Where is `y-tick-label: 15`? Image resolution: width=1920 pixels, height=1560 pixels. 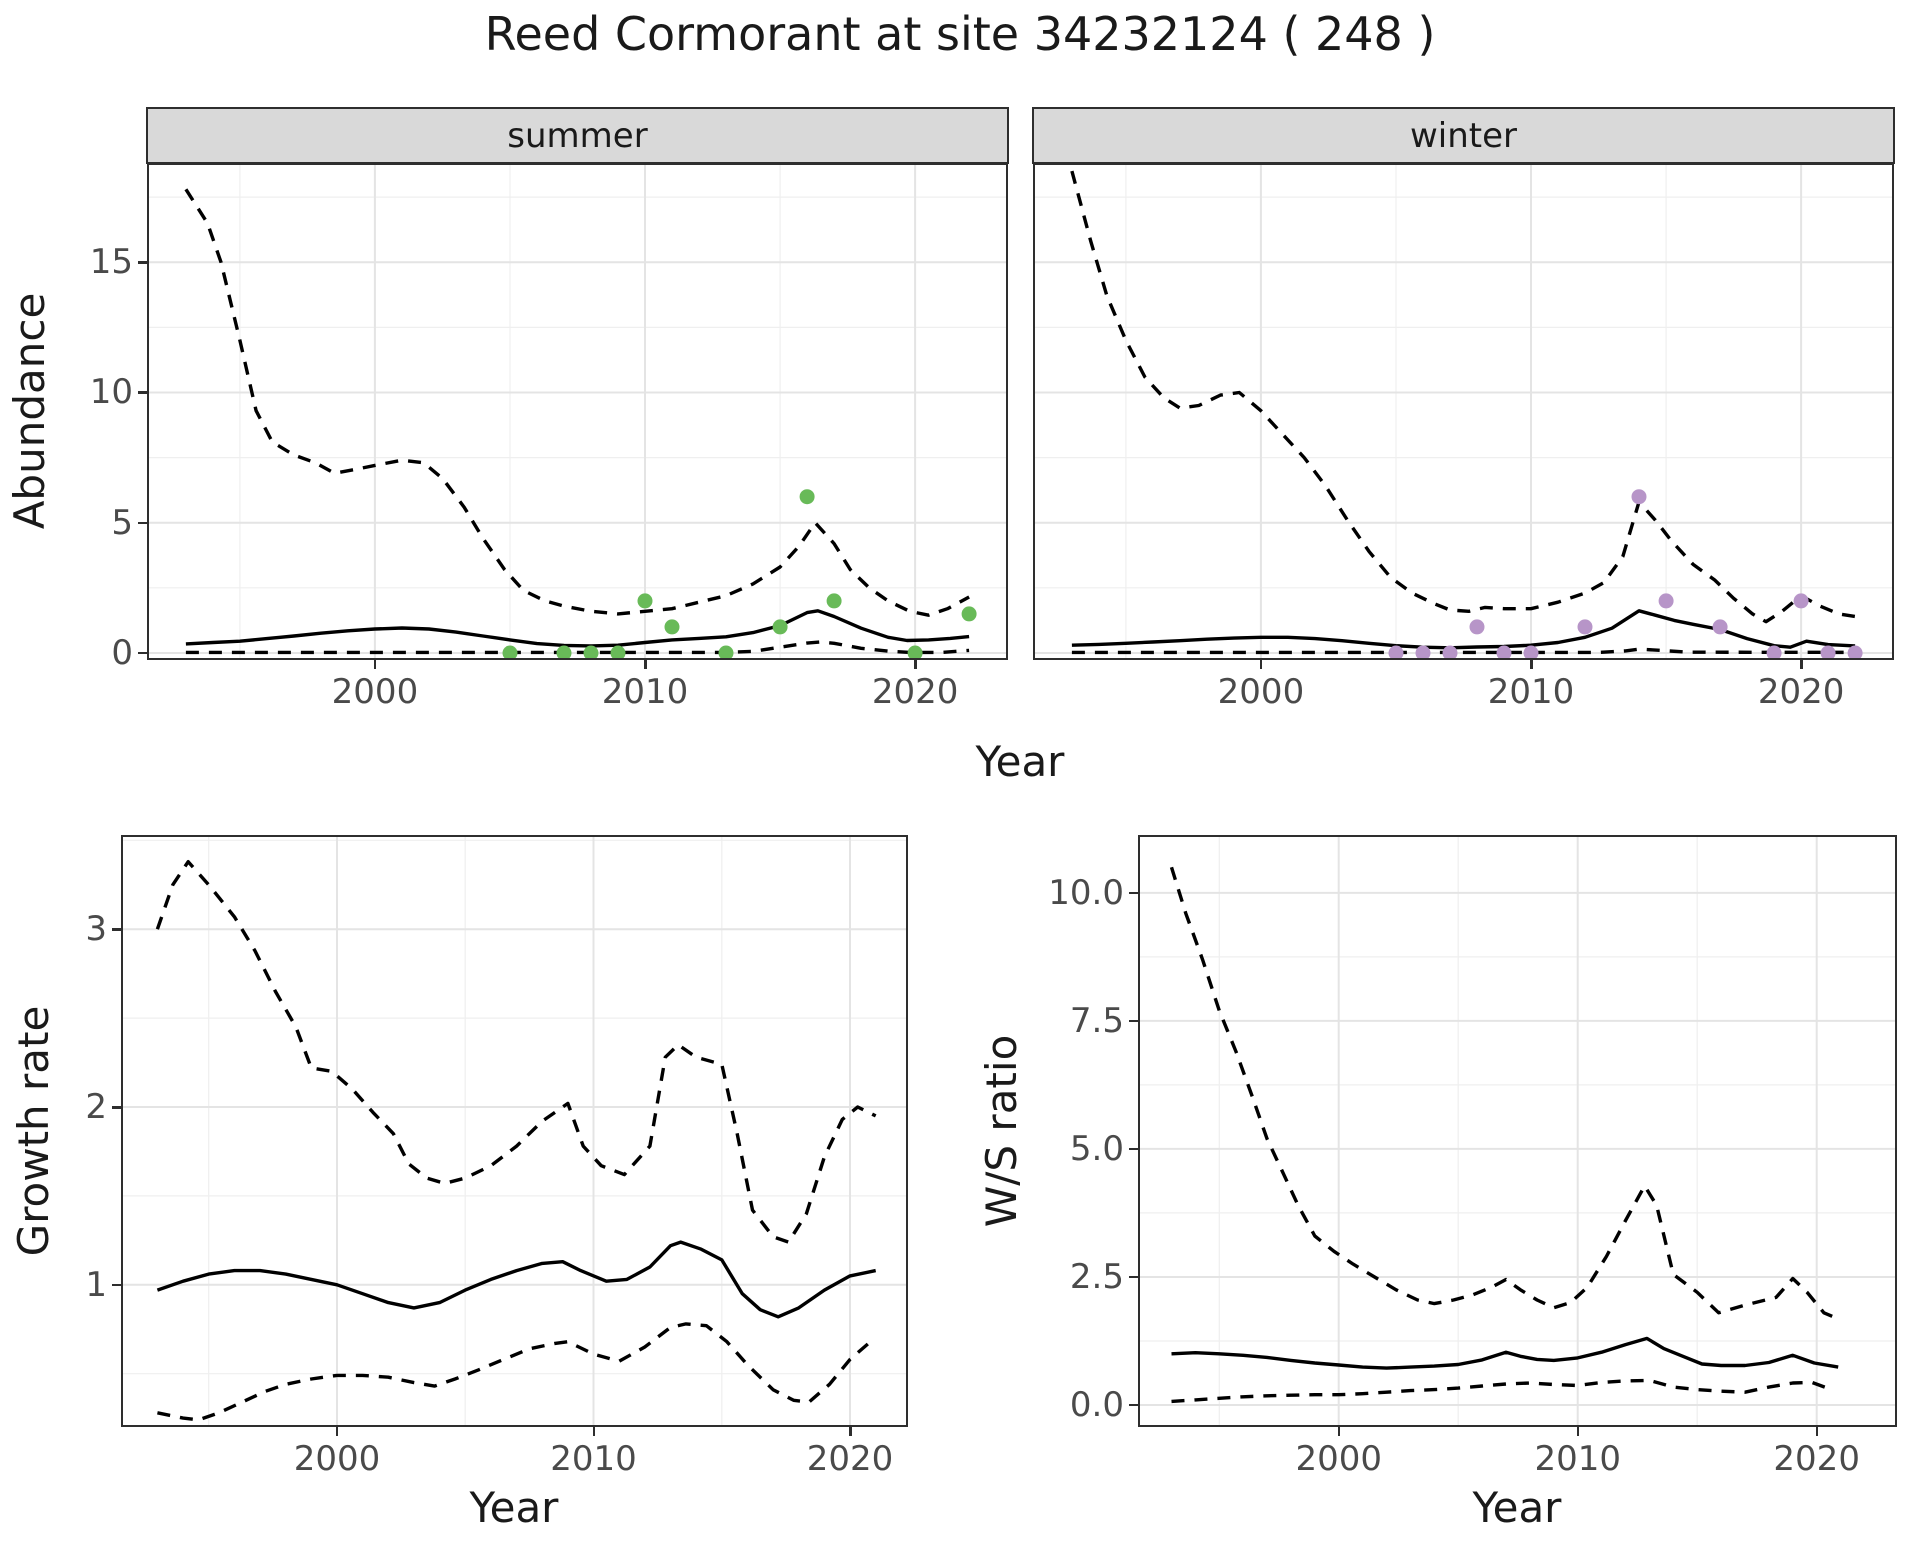 y-tick-label: 15 is located at coordinates (111, 262).